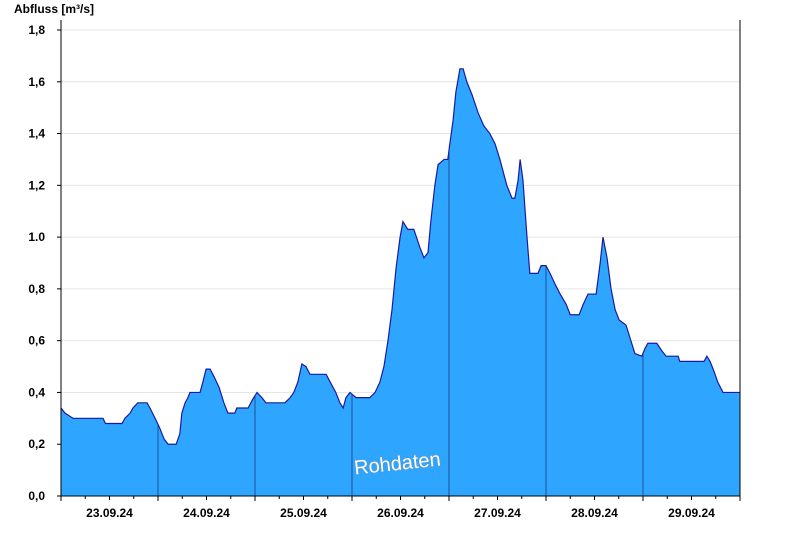 The image size is (800, 555). What do you see at coordinates (36, 237) in the screenshot?
I see `y-tick-label: 1.0` at bounding box center [36, 237].